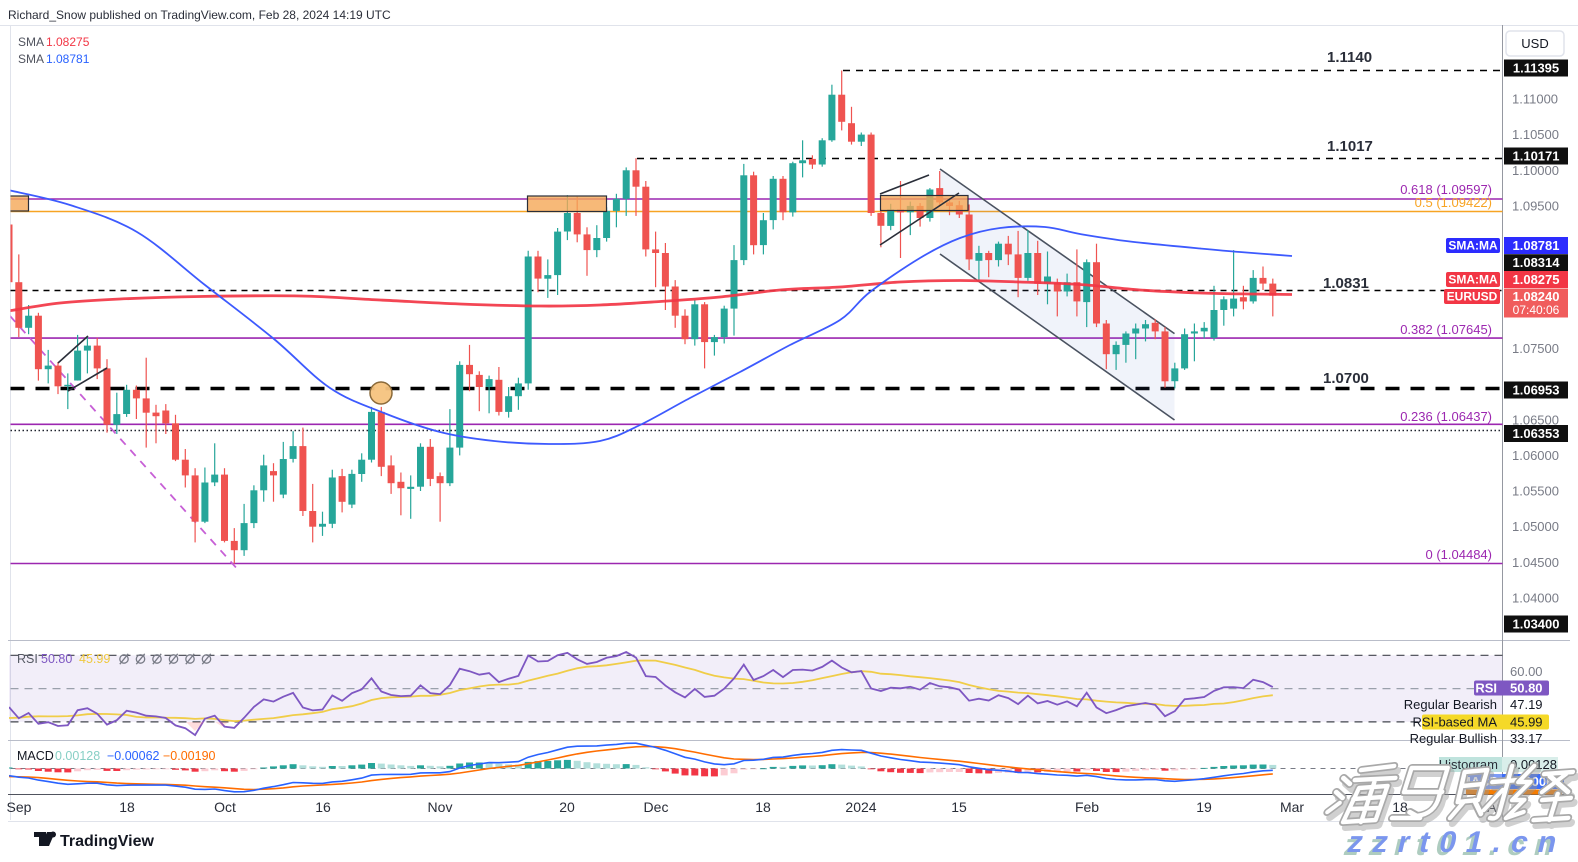 The image size is (1578, 862). What do you see at coordinates (1535, 134) in the screenshot?
I see `svg-text: 1.10500` at bounding box center [1535, 134].